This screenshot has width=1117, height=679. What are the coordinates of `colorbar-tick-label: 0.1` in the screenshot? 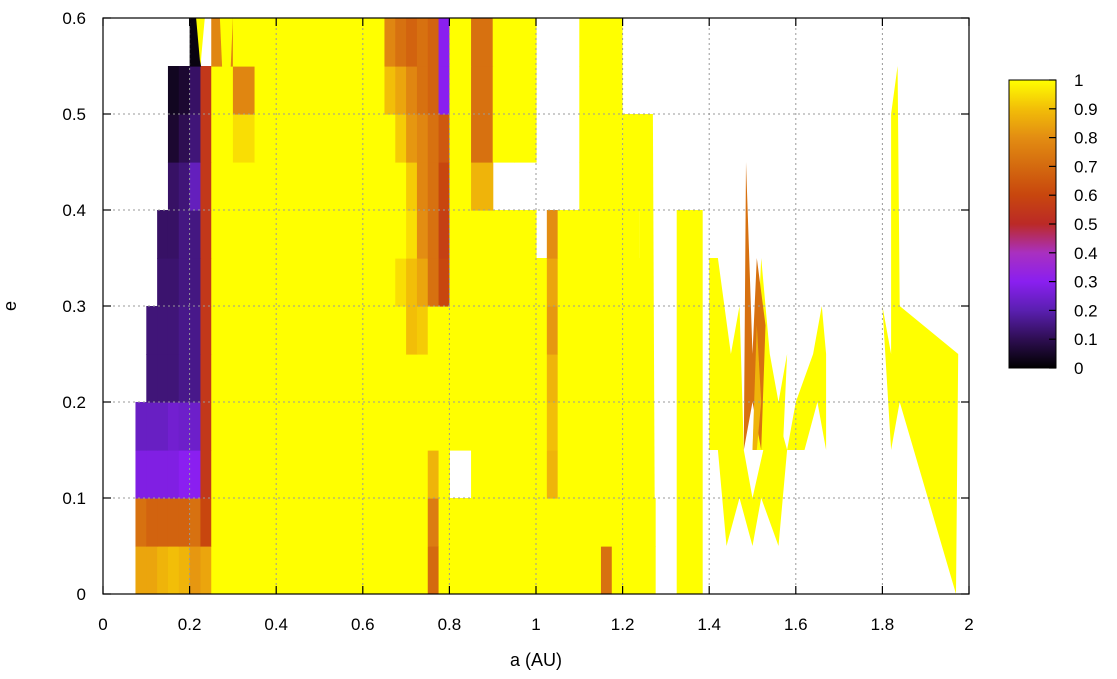 It's located at (1086, 339).